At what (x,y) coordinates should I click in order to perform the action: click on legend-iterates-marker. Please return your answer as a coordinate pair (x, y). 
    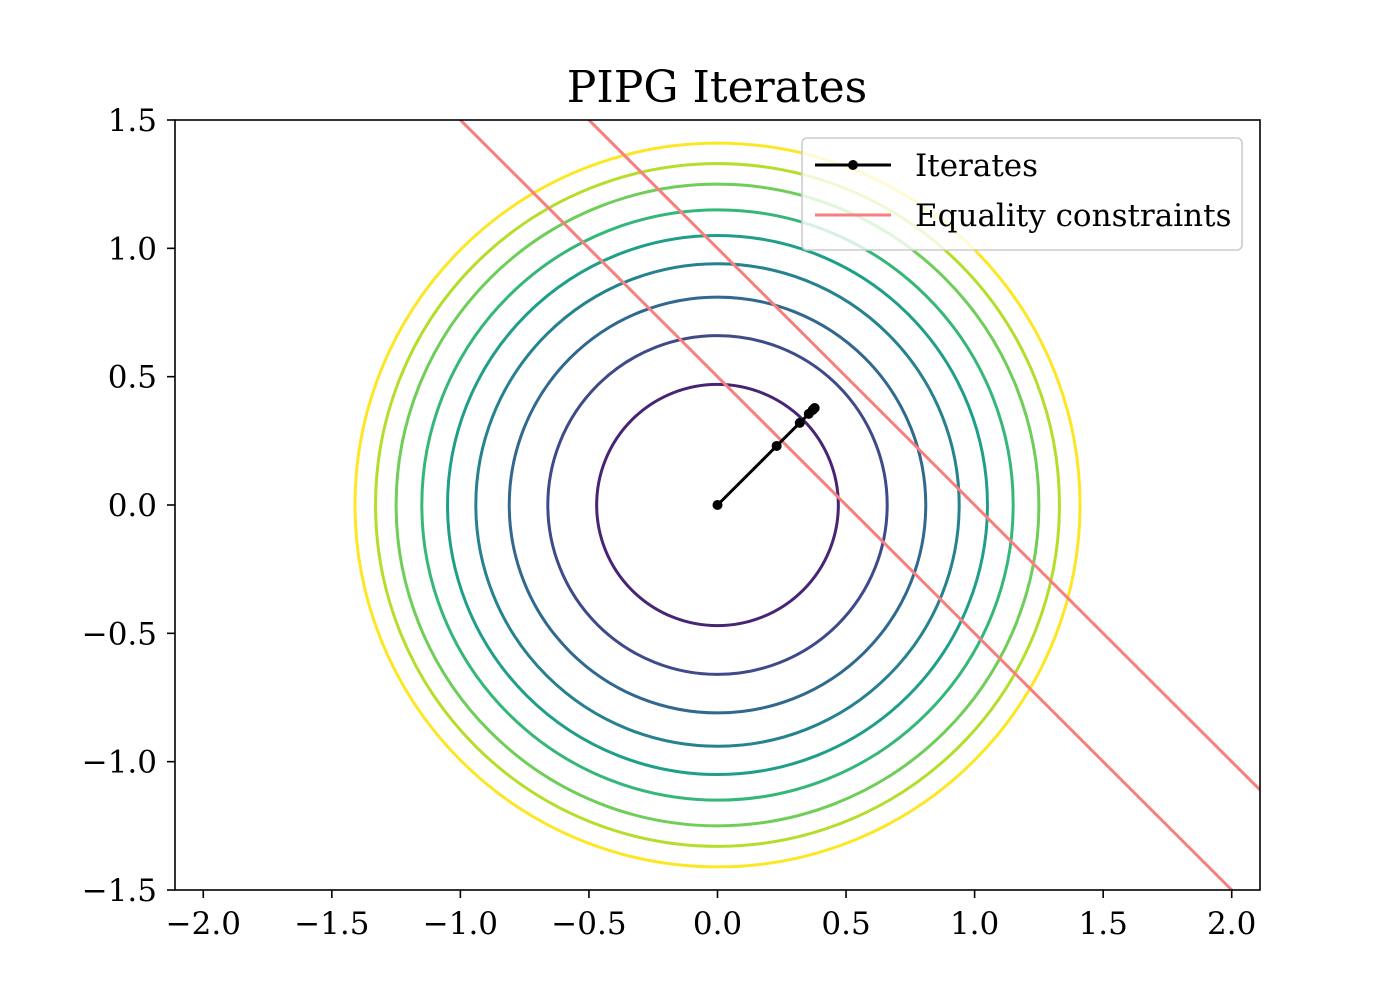
    Looking at the image, I should click on (853, 165).